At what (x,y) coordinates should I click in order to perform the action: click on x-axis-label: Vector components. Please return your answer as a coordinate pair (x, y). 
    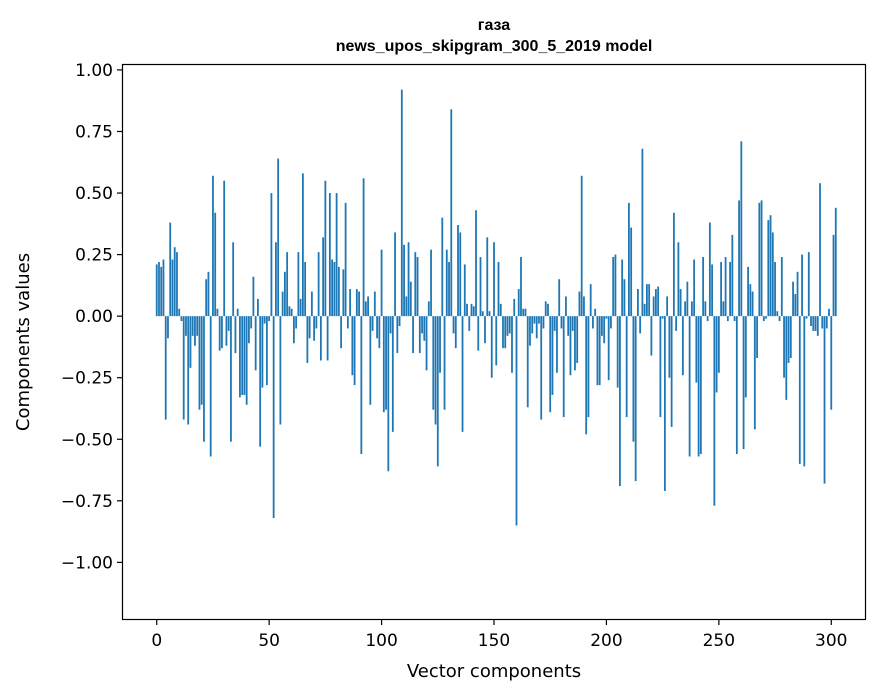
    Looking at the image, I should click on (494, 671).